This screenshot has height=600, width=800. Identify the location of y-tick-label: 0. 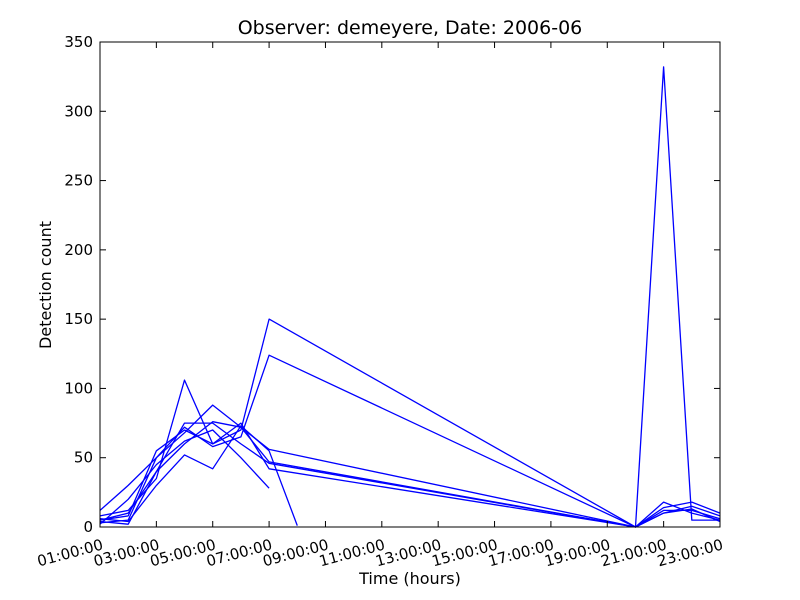
(88, 527).